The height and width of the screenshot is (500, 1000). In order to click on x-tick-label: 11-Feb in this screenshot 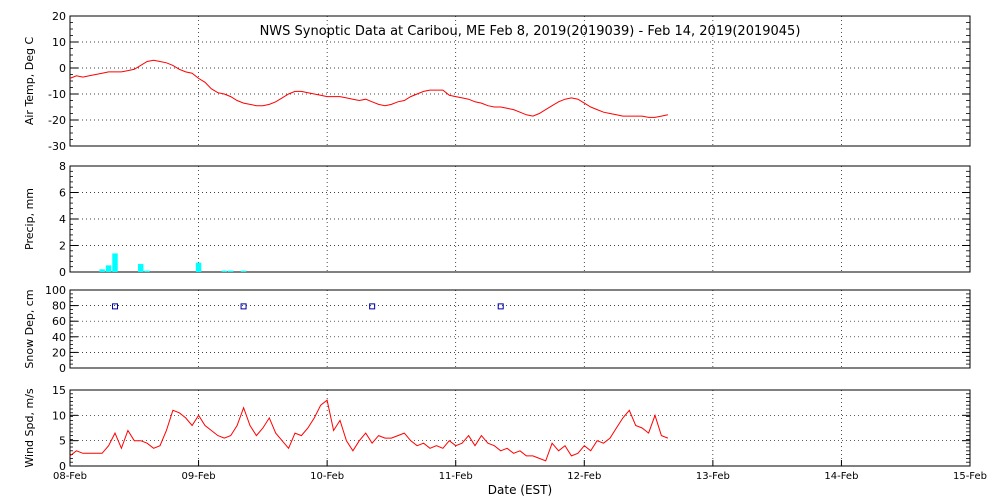, I will do `click(456, 476)`.